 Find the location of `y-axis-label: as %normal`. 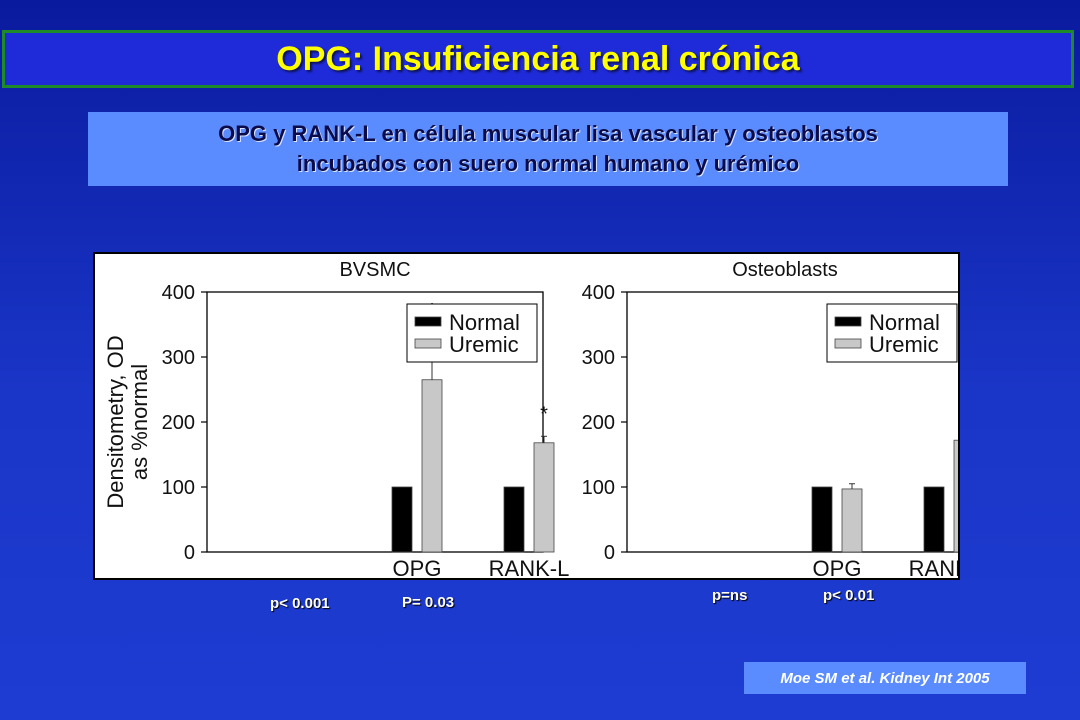

y-axis-label: as %normal is located at coordinates (139, 422).